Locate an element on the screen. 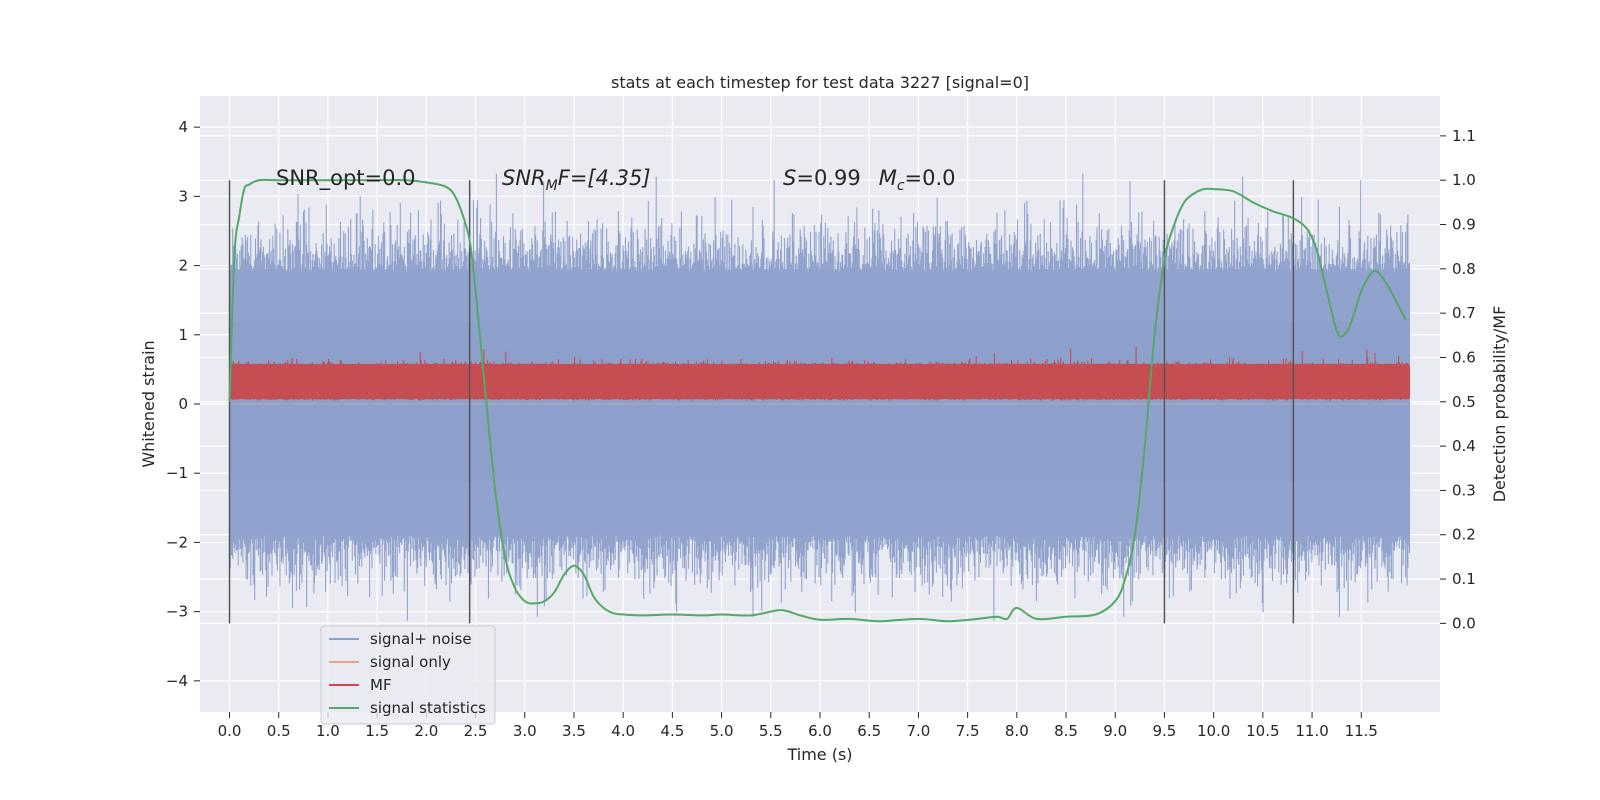  y-left-tick-label-3: 1 is located at coordinates (183, 335).